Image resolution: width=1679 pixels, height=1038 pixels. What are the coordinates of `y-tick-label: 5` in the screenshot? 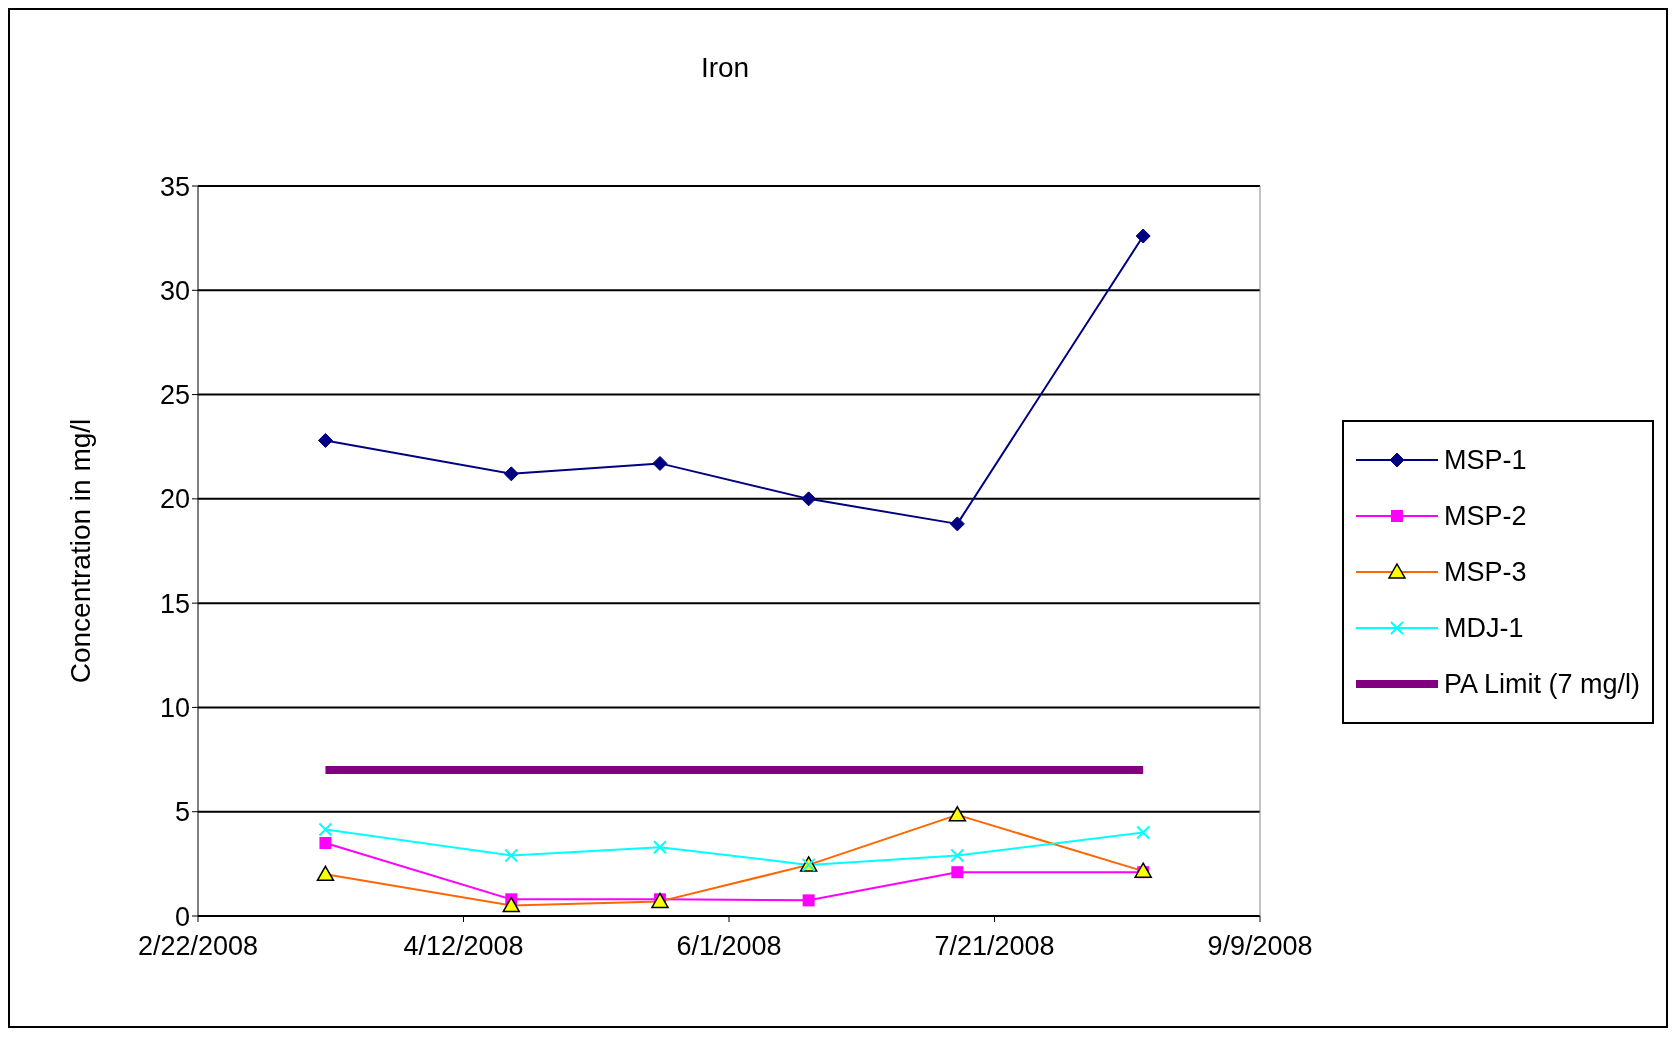 It's located at (182, 812).